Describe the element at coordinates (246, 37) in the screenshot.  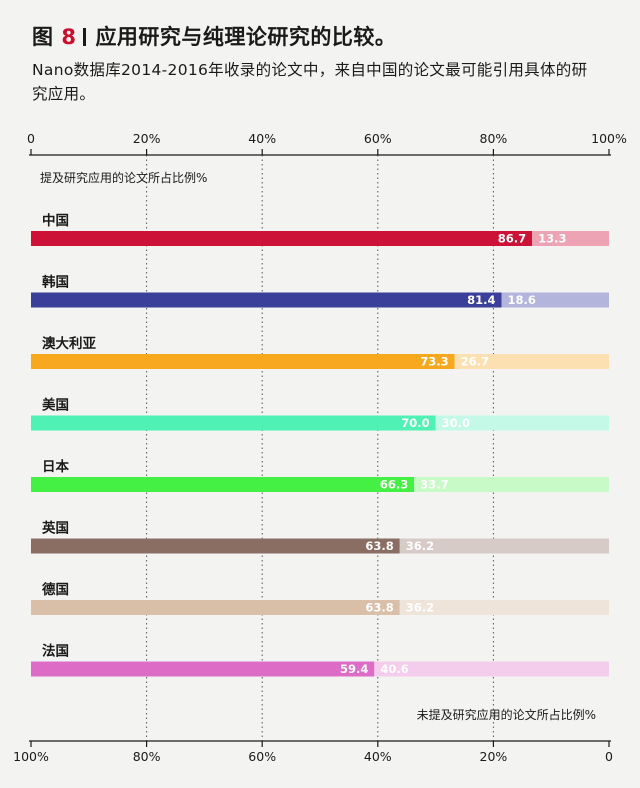
I see `title-text: 应用研究与纯理论研究的比较。` at that location.